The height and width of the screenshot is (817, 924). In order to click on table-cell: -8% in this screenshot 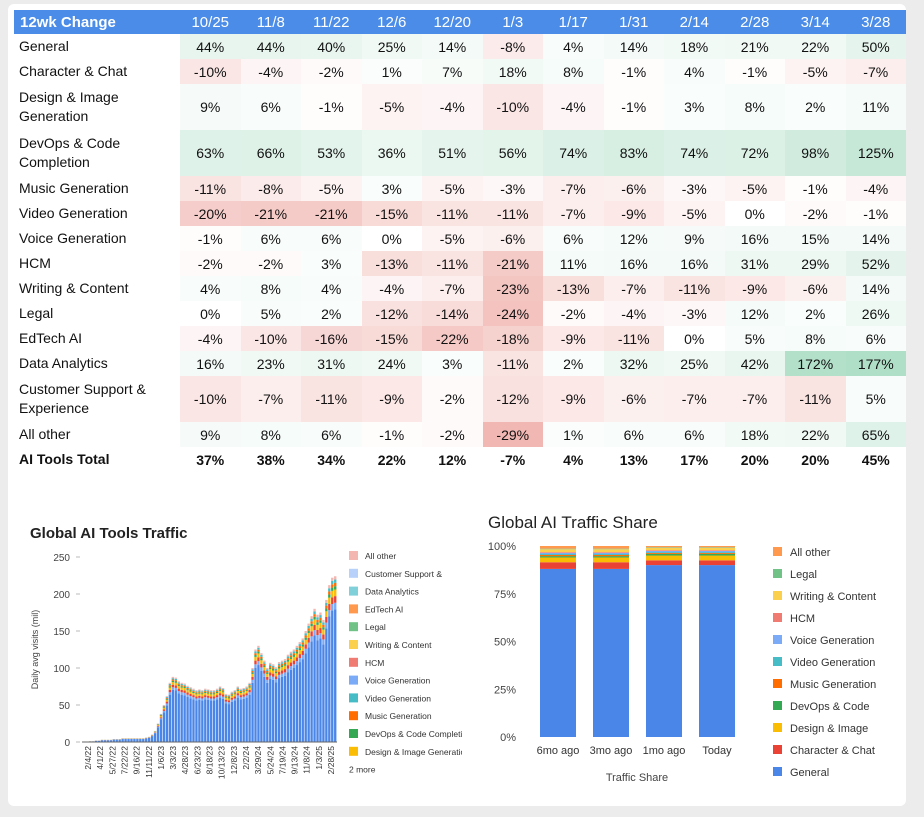, I will do `click(270, 188)`.